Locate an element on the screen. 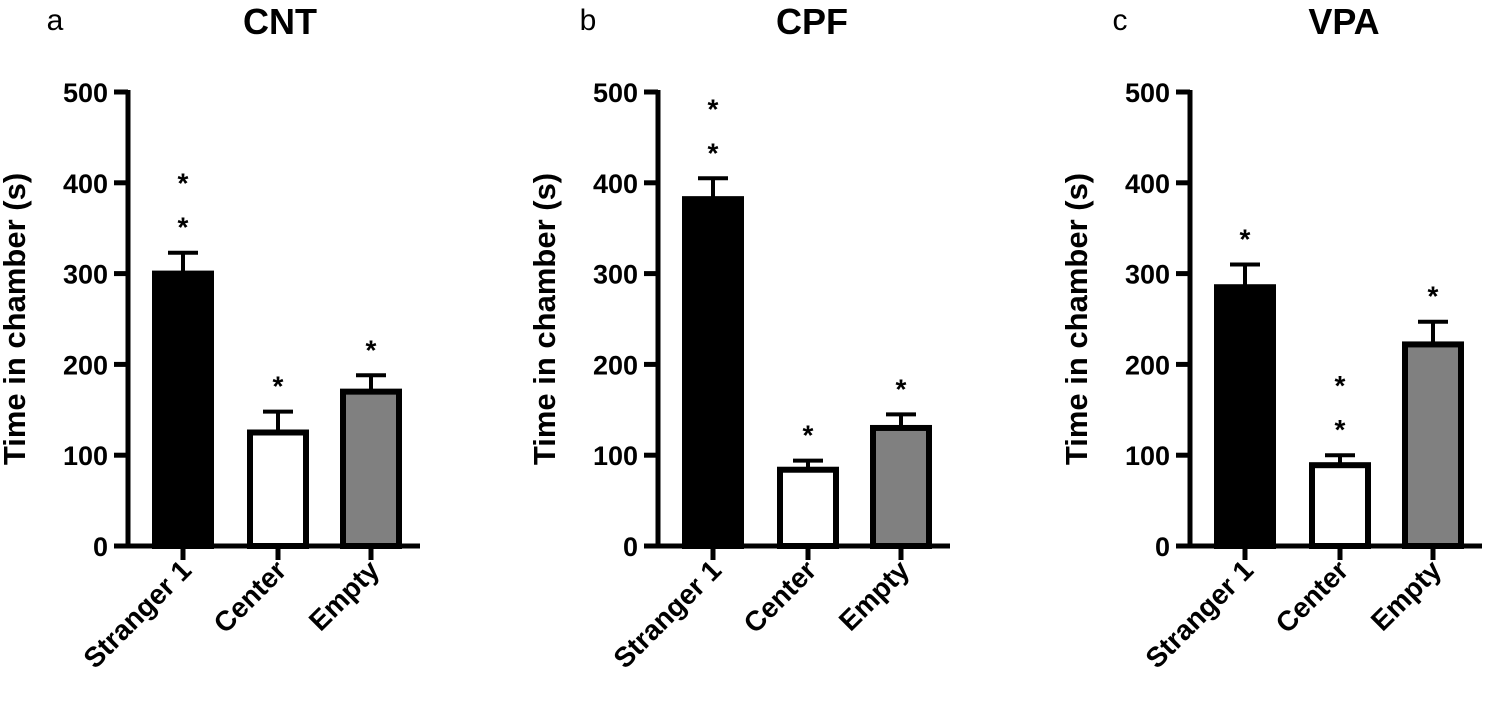 The height and width of the screenshot is (714, 1498). chart-title: CPF is located at coordinates (812, 21).